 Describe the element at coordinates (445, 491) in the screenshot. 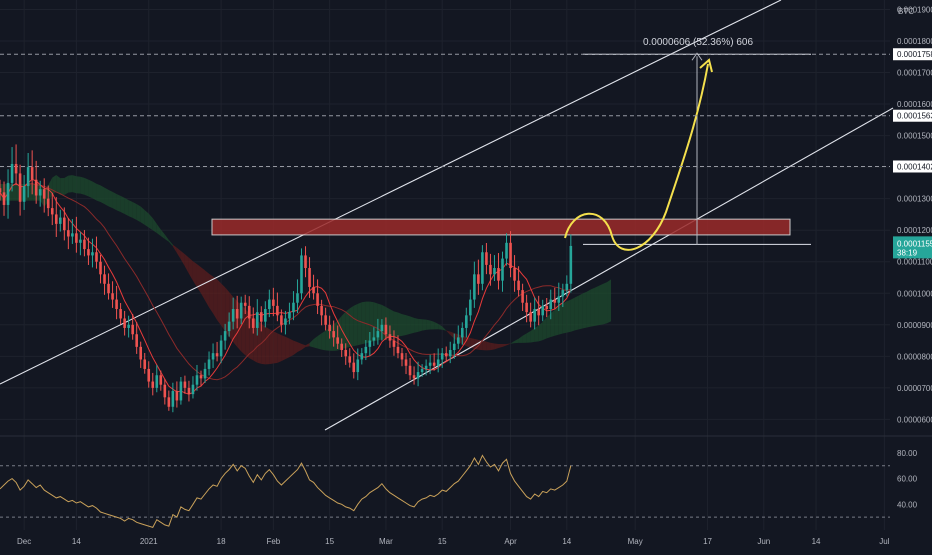

I see `rsi-pane` at that location.